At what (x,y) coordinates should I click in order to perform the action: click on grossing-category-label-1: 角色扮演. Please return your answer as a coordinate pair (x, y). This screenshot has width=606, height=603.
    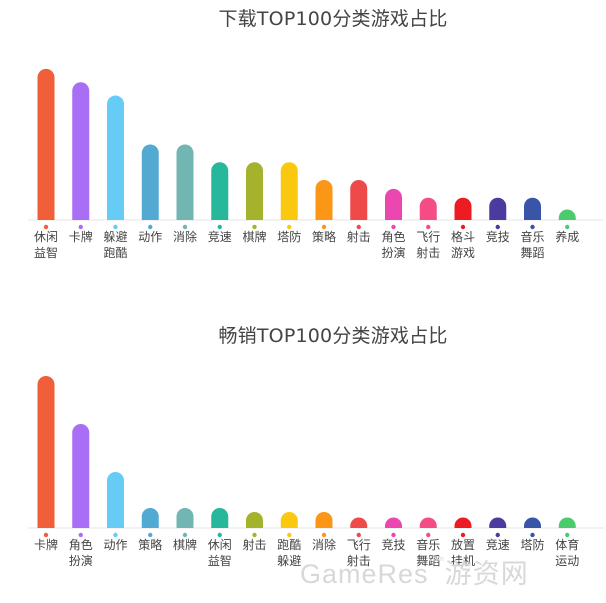
    Looking at the image, I should click on (81, 553).